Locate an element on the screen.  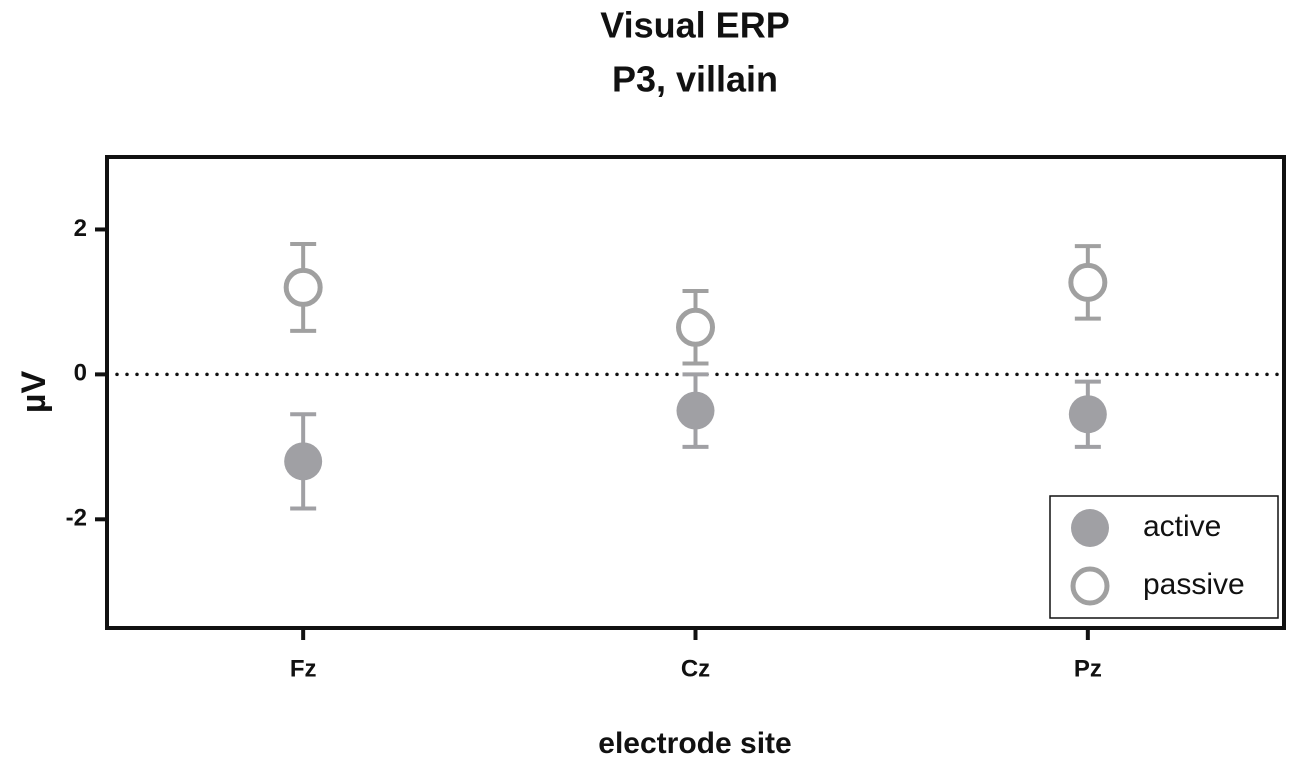
y-tick-label: 0 is located at coordinates (80, 373).